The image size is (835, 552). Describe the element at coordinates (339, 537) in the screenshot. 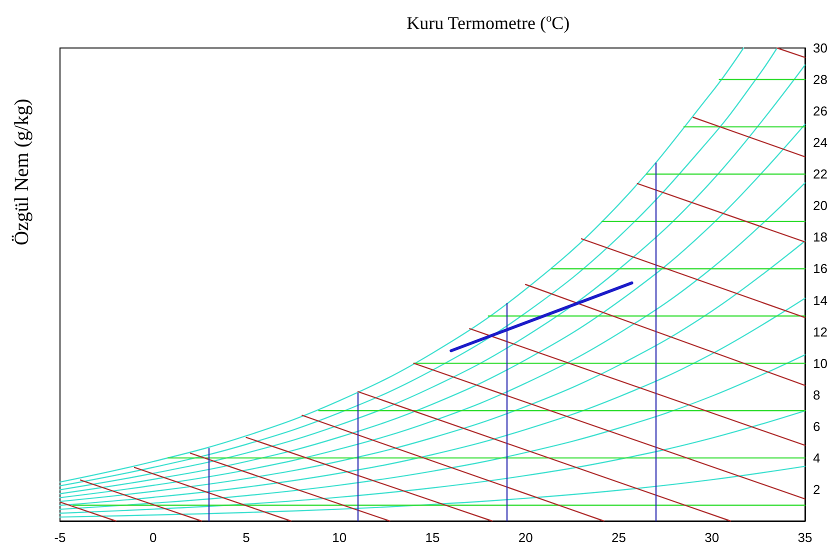

I see `x-tick-label: 10` at that location.